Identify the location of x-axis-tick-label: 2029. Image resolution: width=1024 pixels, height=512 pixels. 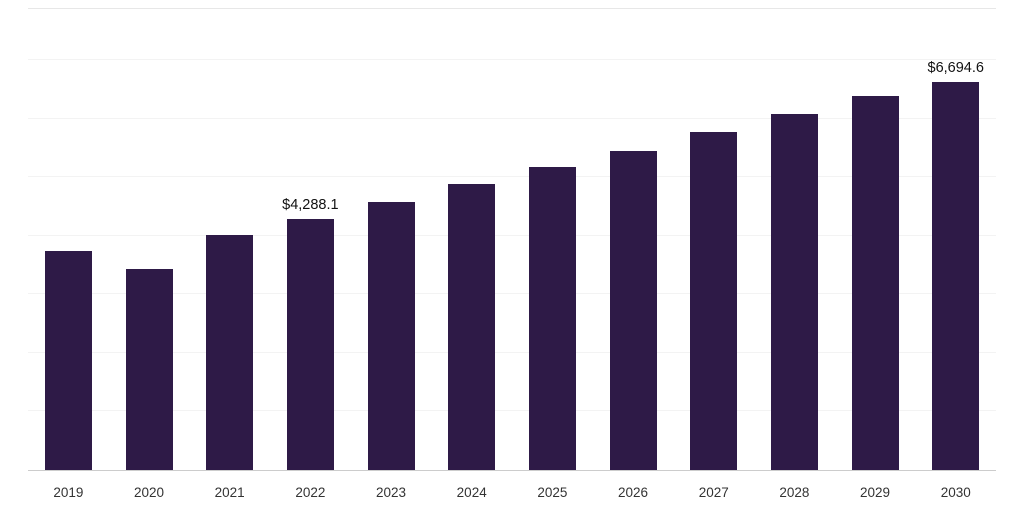
(875, 492).